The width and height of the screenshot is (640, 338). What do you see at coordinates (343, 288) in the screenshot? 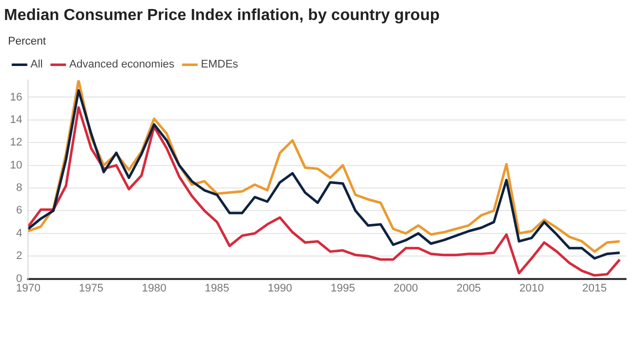
I see `x-tick-label: 1995` at bounding box center [343, 288].